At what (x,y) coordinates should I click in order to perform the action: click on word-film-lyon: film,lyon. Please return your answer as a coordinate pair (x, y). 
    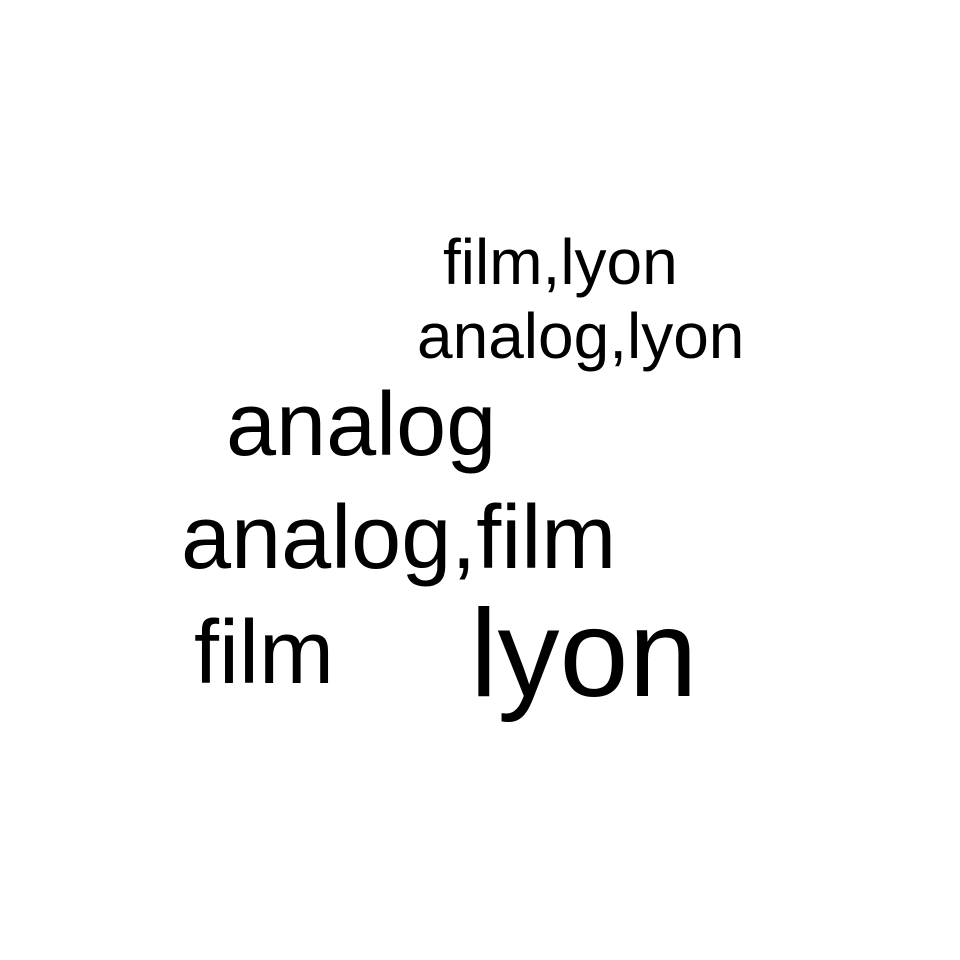
    Looking at the image, I should click on (560, 262).